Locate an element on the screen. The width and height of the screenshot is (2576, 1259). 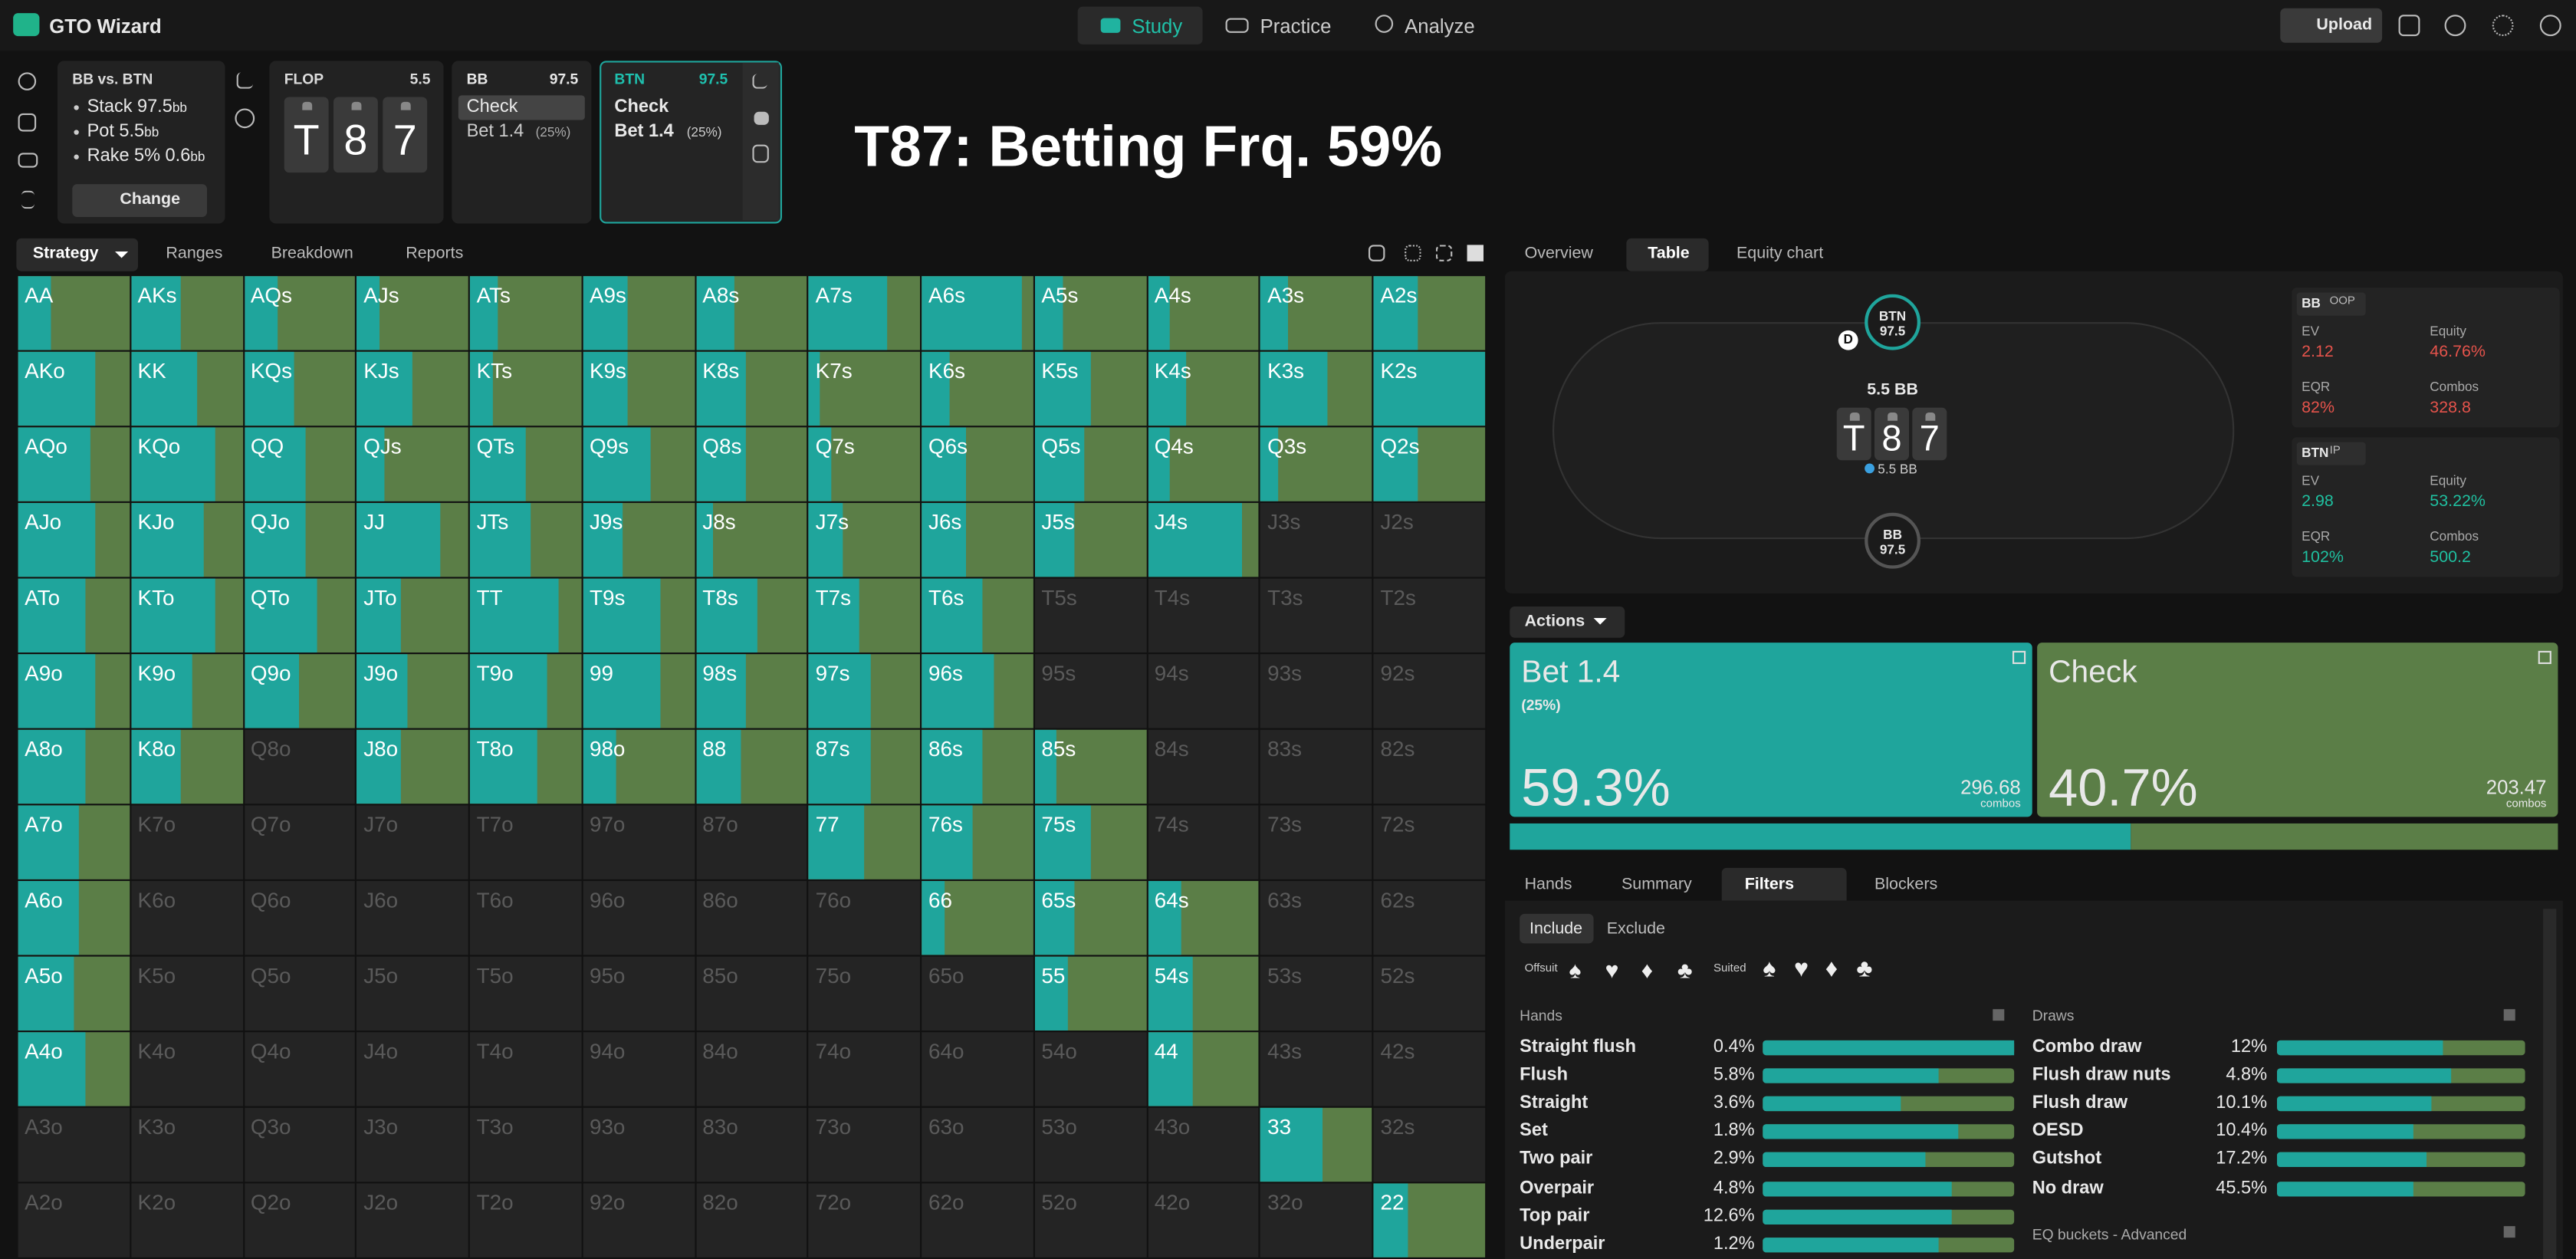
hand-cell: KQs is located at coordinates (300, 388).